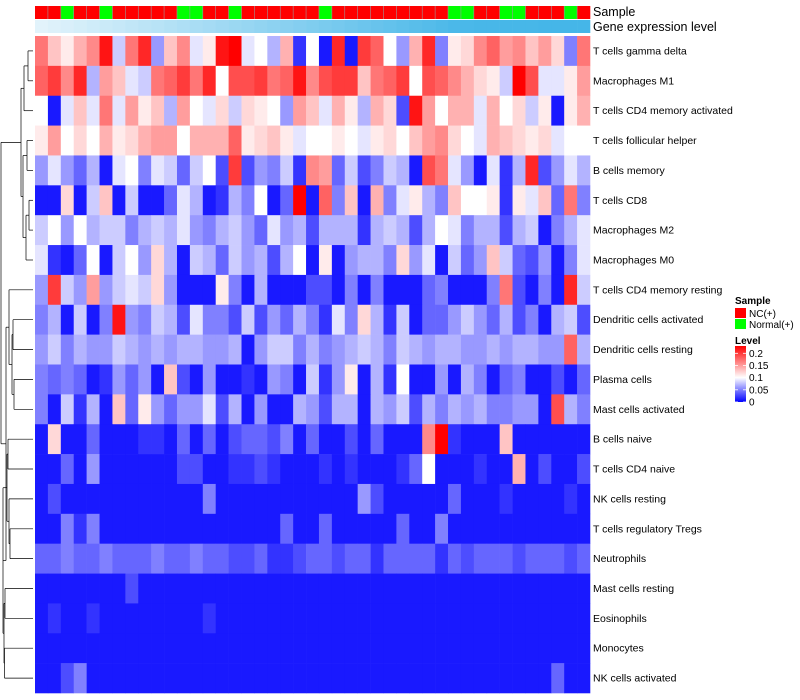 The width and height of the screenshot is (800, 700). Describe the element at coordinates (633, 231) in the screenshot. I see `row-label: Macrophages M2` at that location.